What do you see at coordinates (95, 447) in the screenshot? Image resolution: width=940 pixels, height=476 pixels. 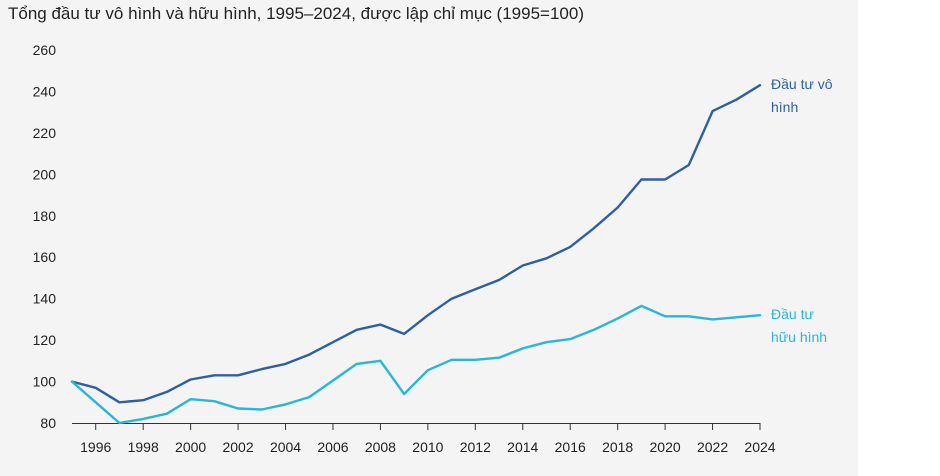 I see `x-tick-label: 1996` at bounding box center [95, 447].